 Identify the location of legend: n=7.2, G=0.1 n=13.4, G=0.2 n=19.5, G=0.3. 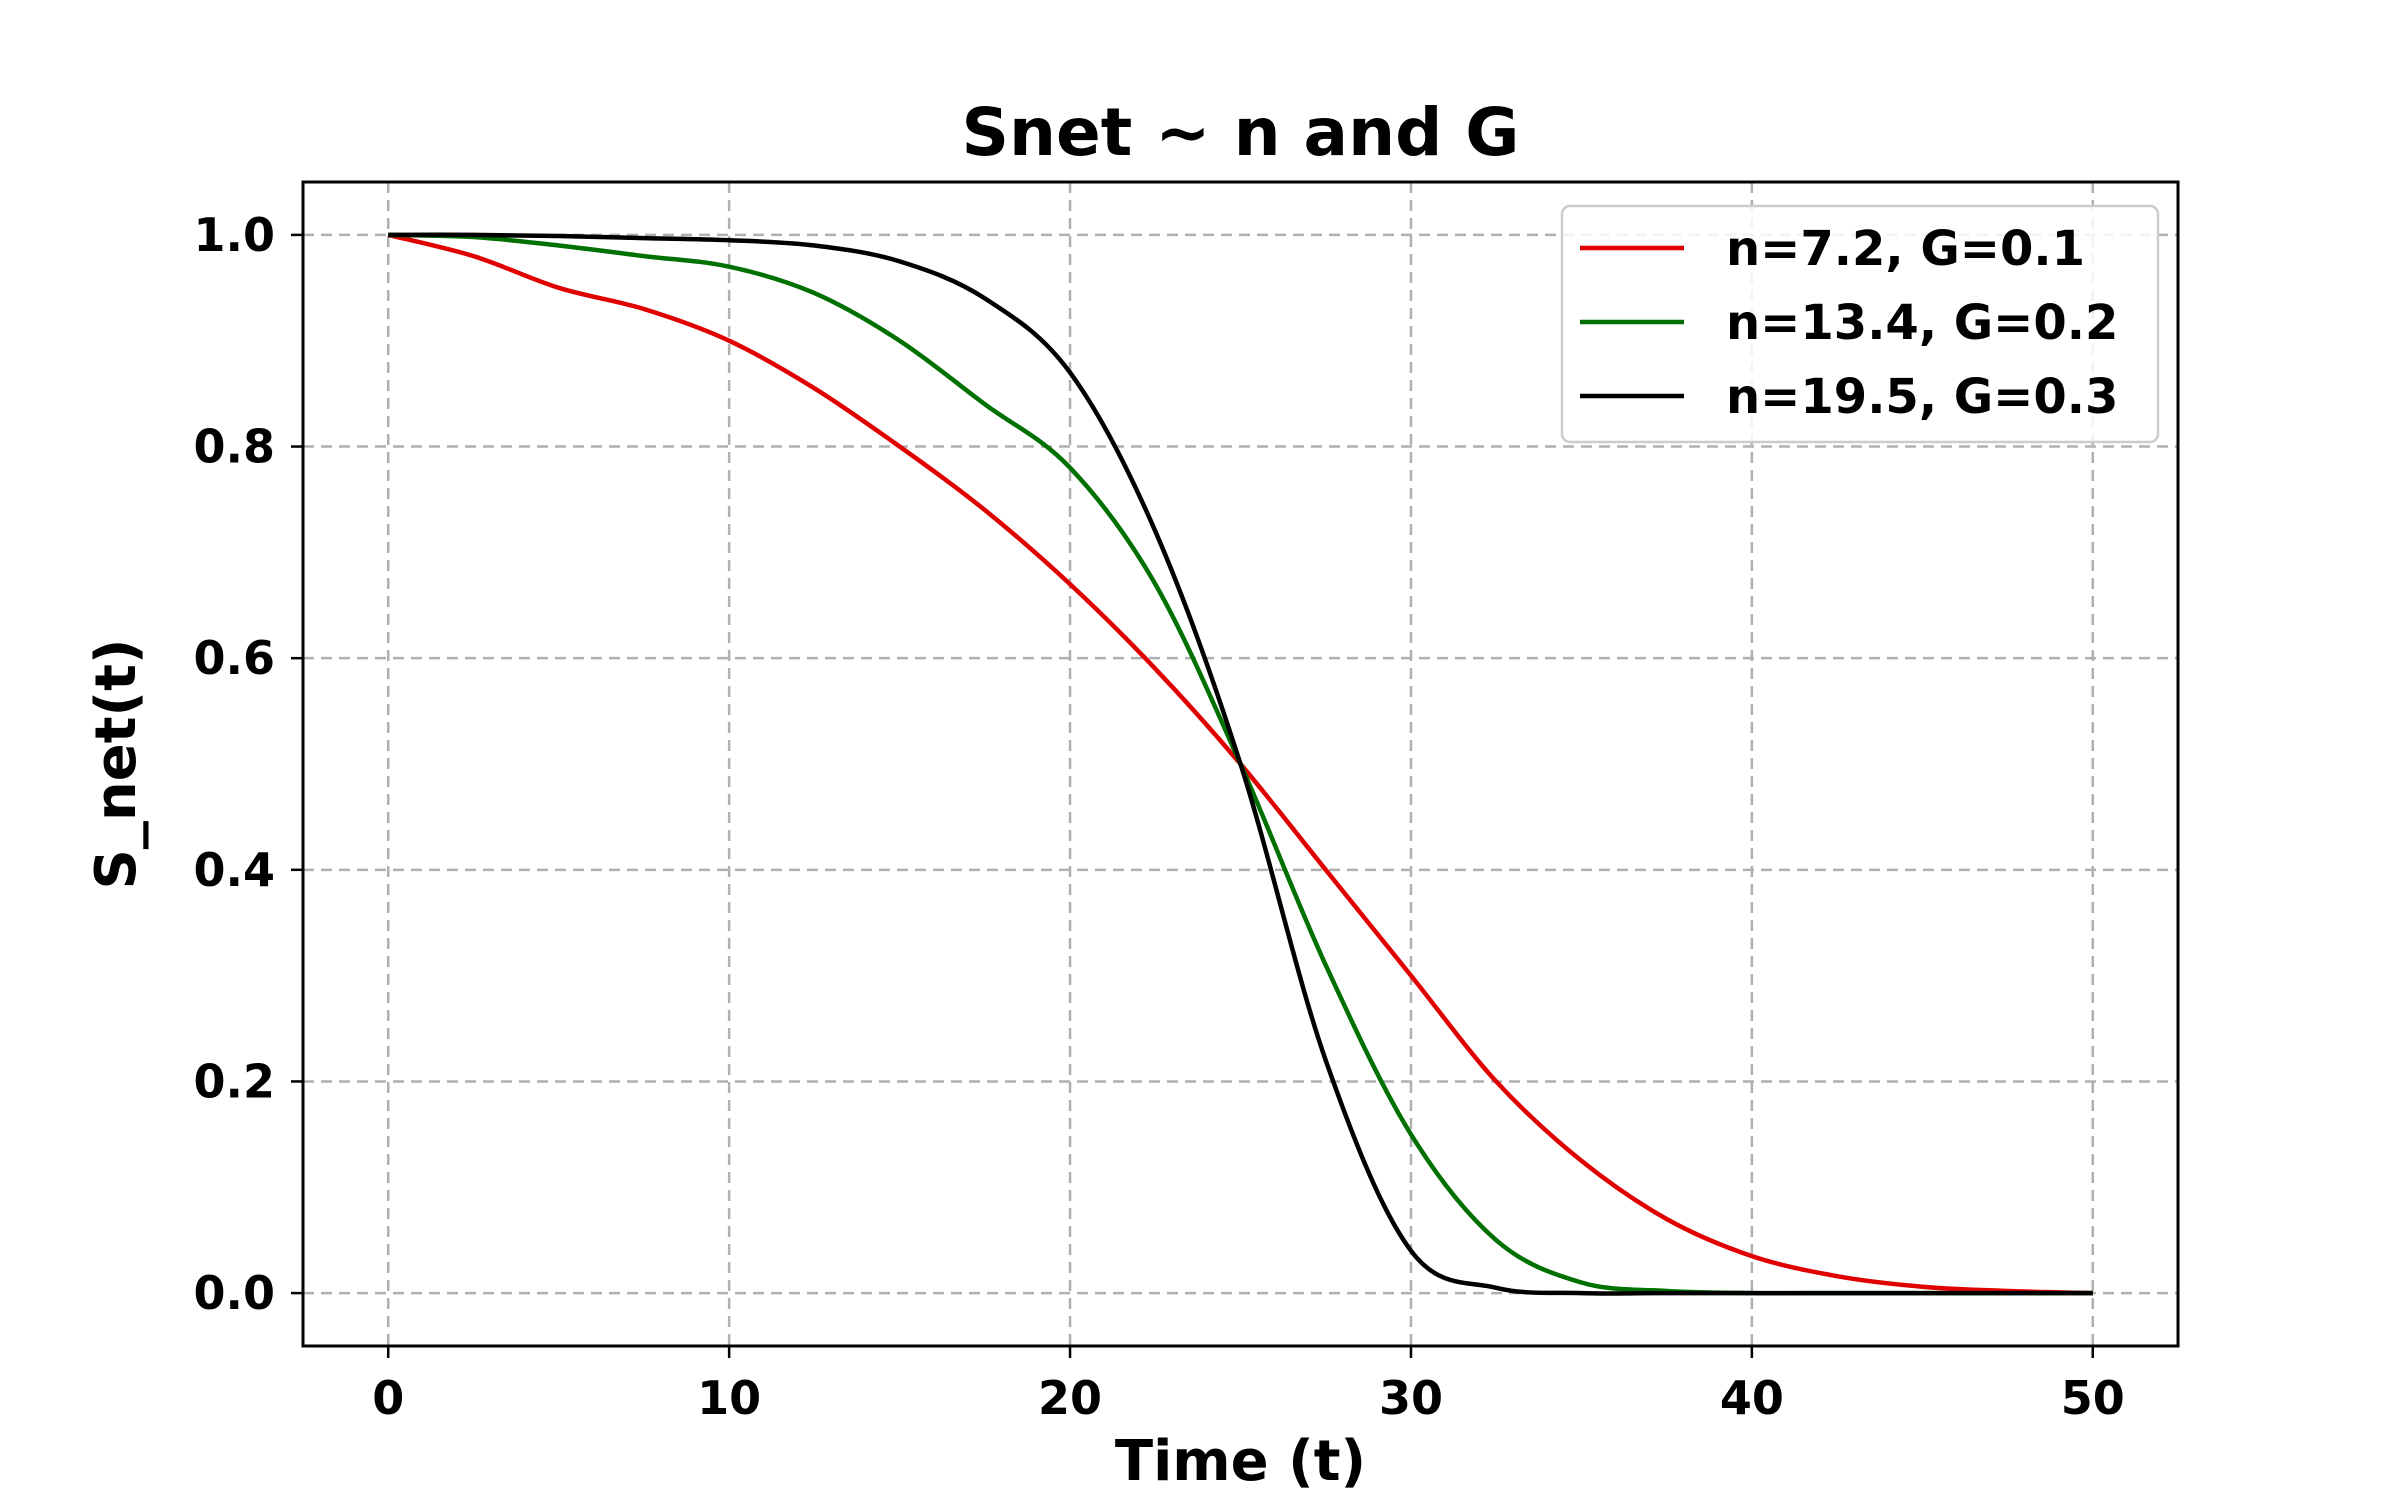
(1860, 324).